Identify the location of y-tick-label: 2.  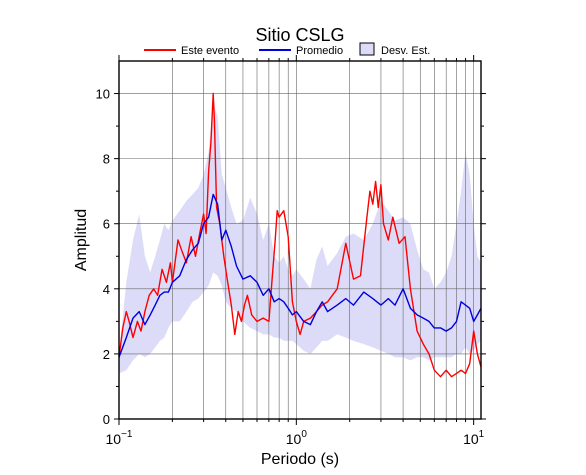
(106, 354).